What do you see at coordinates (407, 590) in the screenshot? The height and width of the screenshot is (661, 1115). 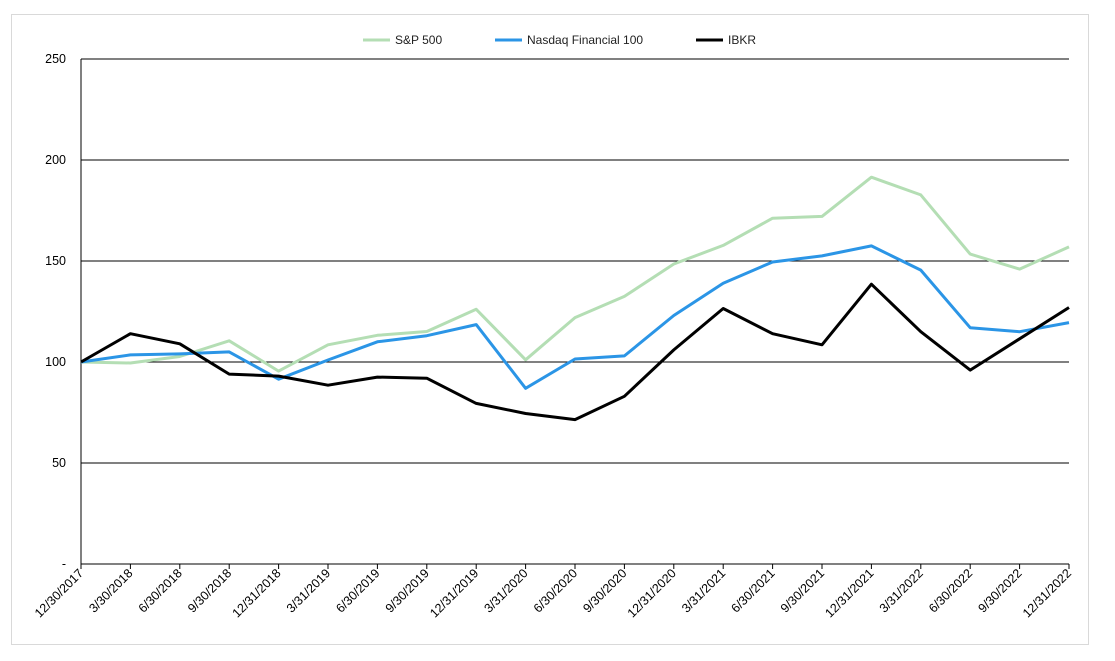 I see `x-tick-label: 9/30/2019` at bounding box center [407, 590].